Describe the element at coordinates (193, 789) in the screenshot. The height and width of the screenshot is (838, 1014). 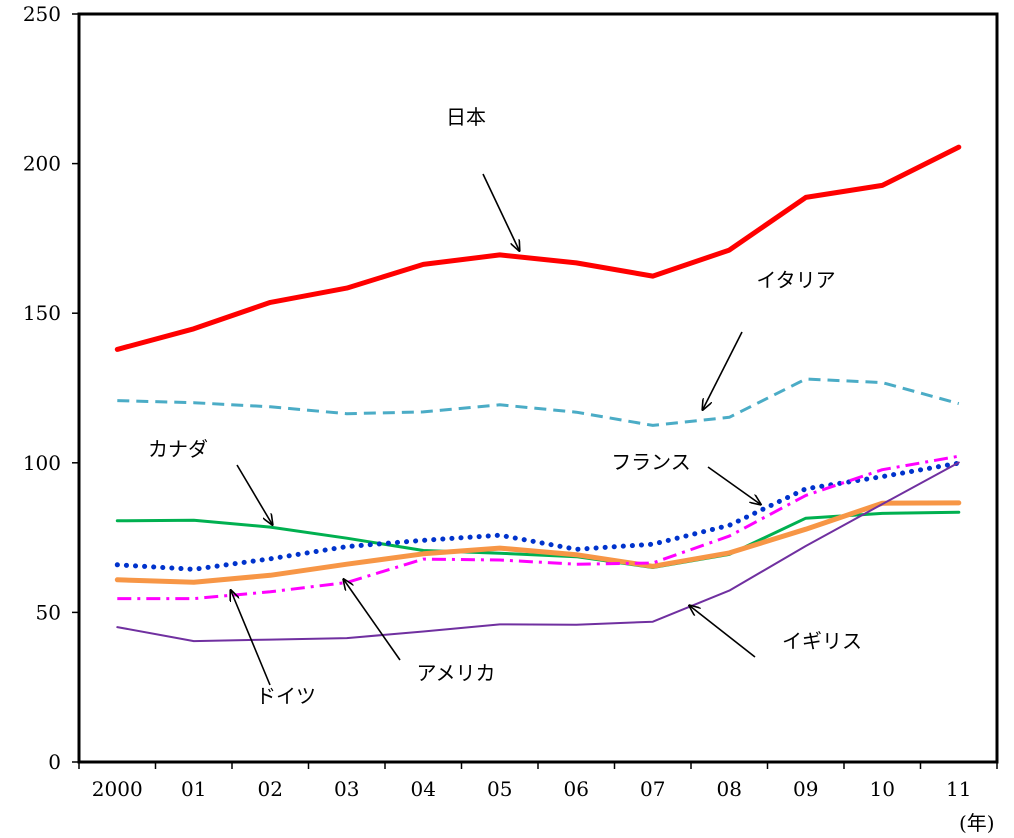
I see `x-tick-label: 01` at that location.